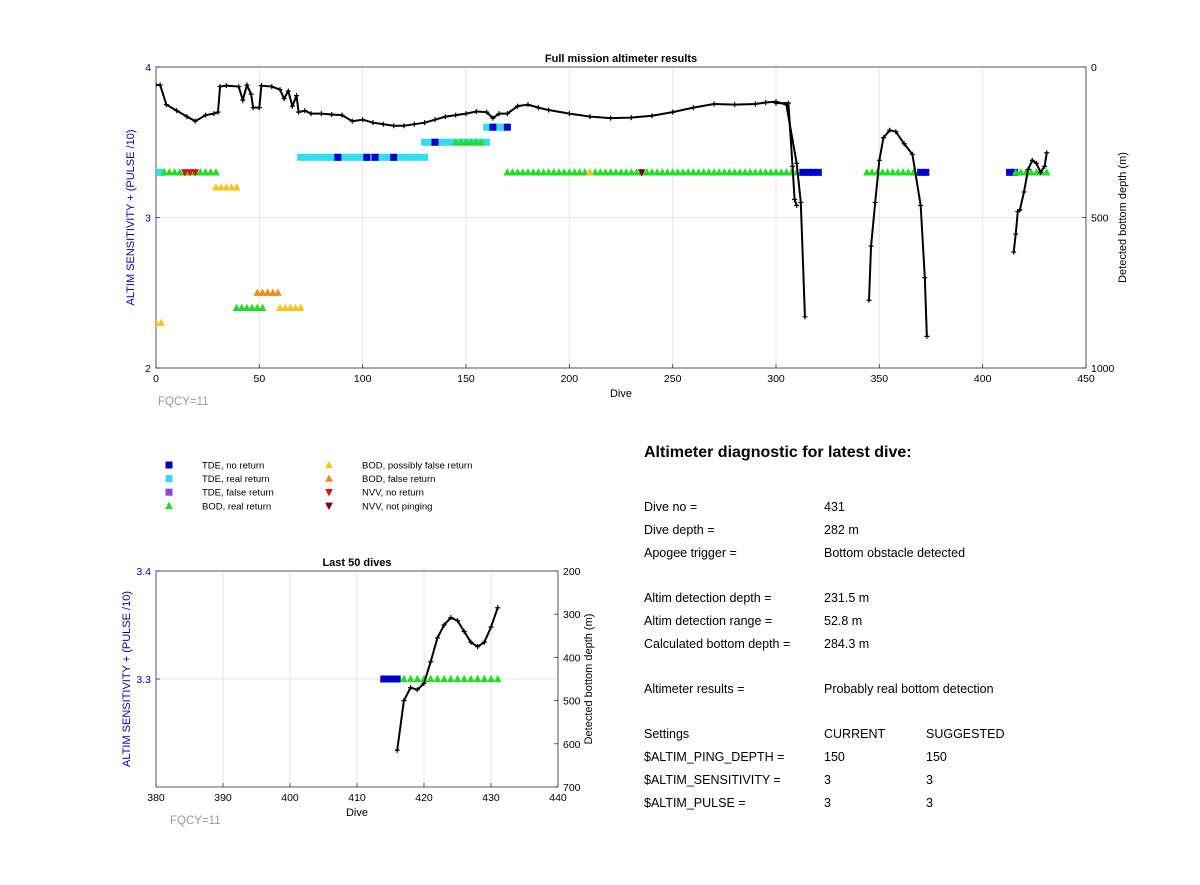 The width and height of the screenshot is (1200, 885). I want to click on bottom-depth-line, so click(447, 679).